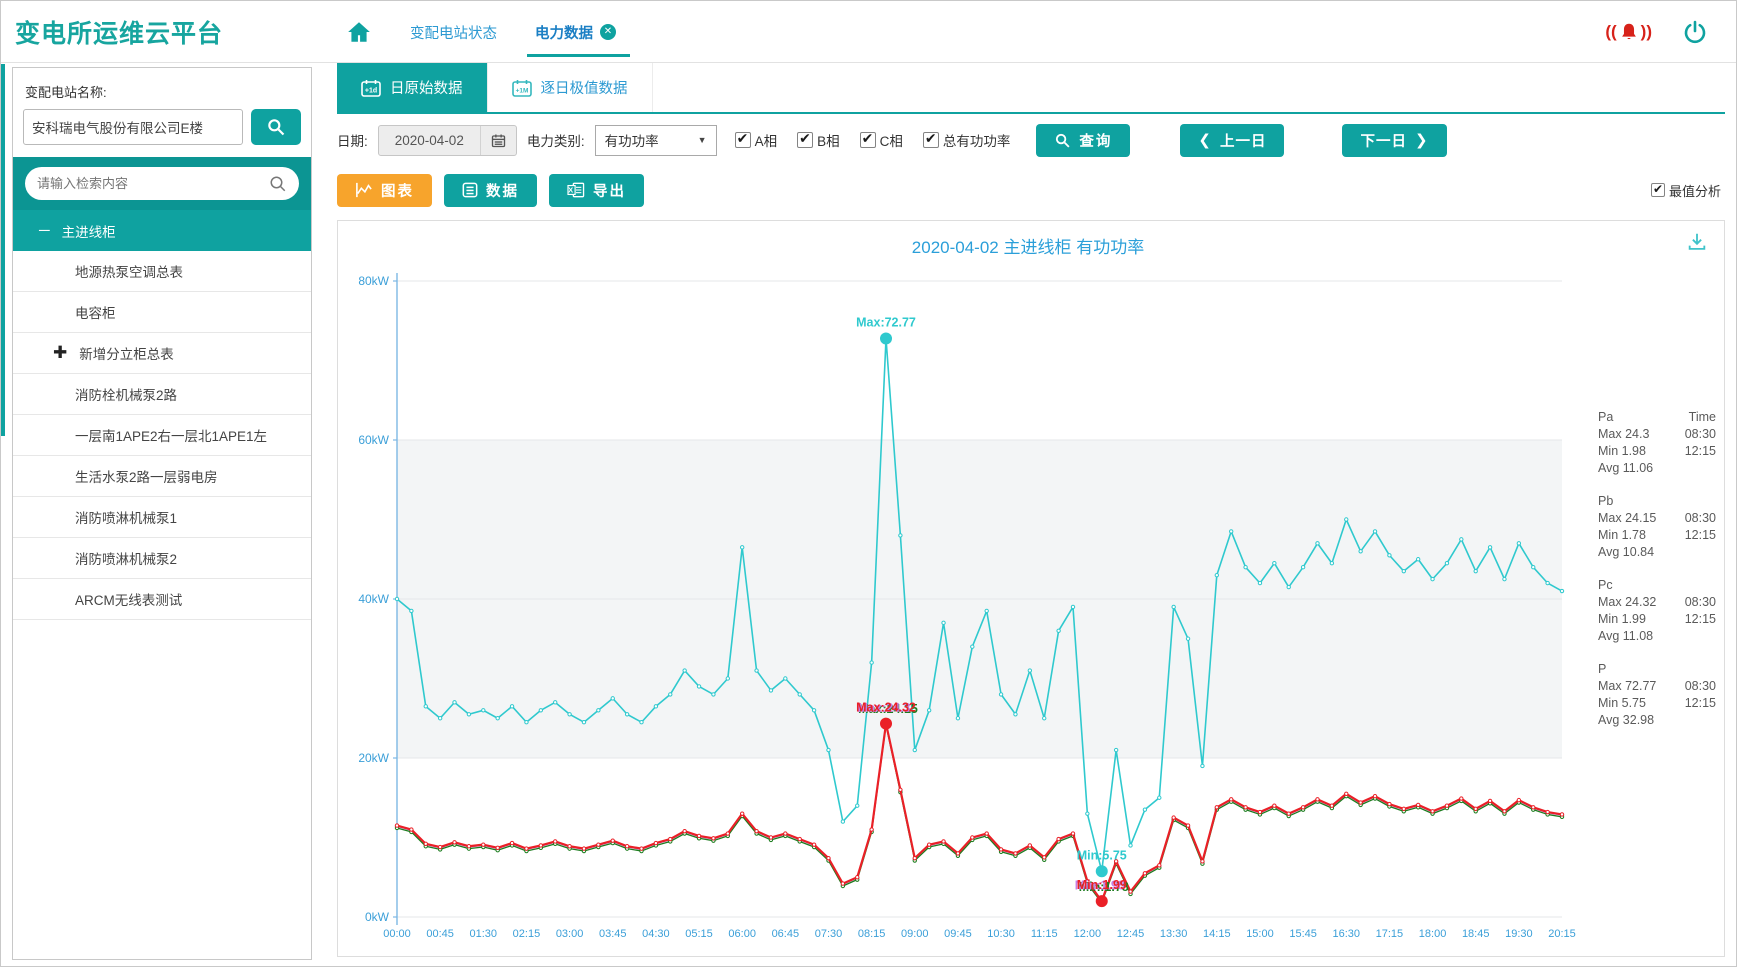  Describe the element at coordinates (608, 32) in the screenshot. I see `close-tab-icon: ✕` at that location.